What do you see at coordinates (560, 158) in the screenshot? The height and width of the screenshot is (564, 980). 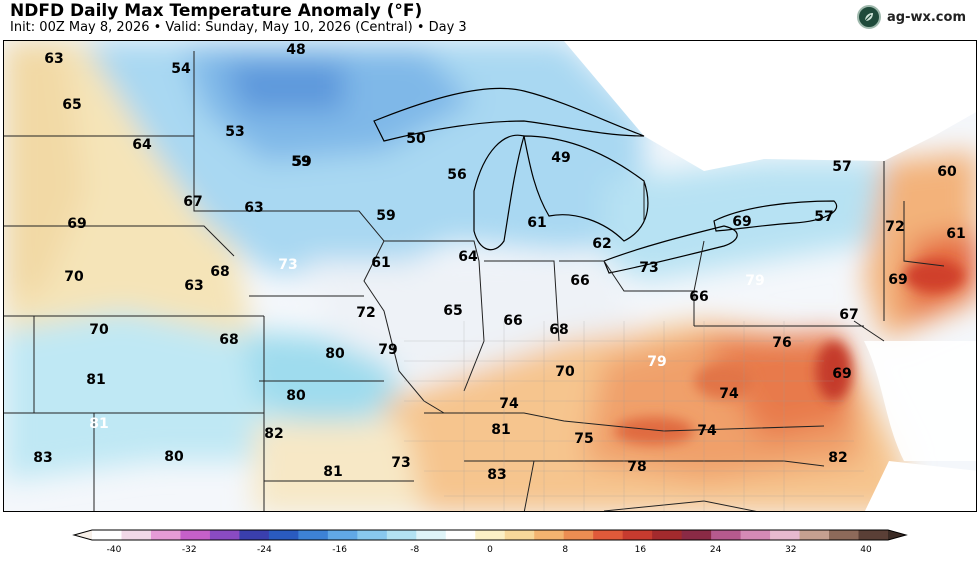 I see `value-label: 49` at bounding box center [560, 158].